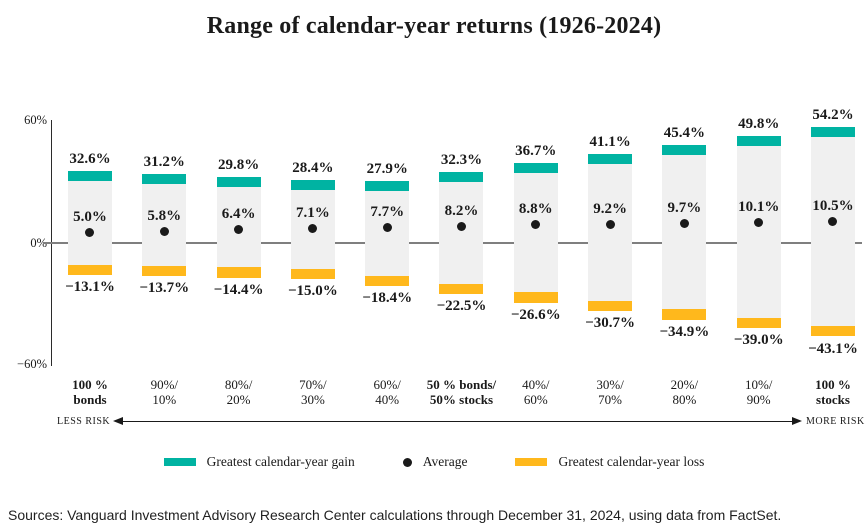 The width and height of the screenshot is (868, 532). What do you see at coordinates (238, 384) in the screenshot?
I see `category-line1: 80%/` at bounding box center [238, 384].